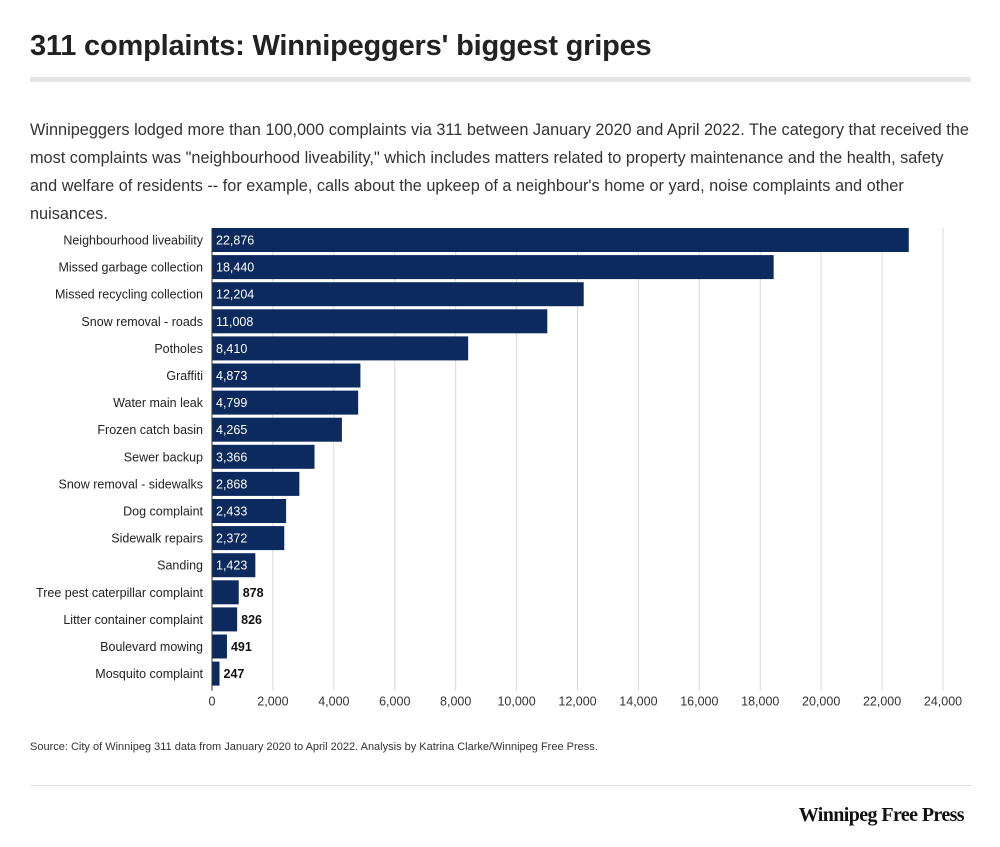 The image size is (1000, 847). I want to click on x-tick-label: 18,000, so click(760, 702).